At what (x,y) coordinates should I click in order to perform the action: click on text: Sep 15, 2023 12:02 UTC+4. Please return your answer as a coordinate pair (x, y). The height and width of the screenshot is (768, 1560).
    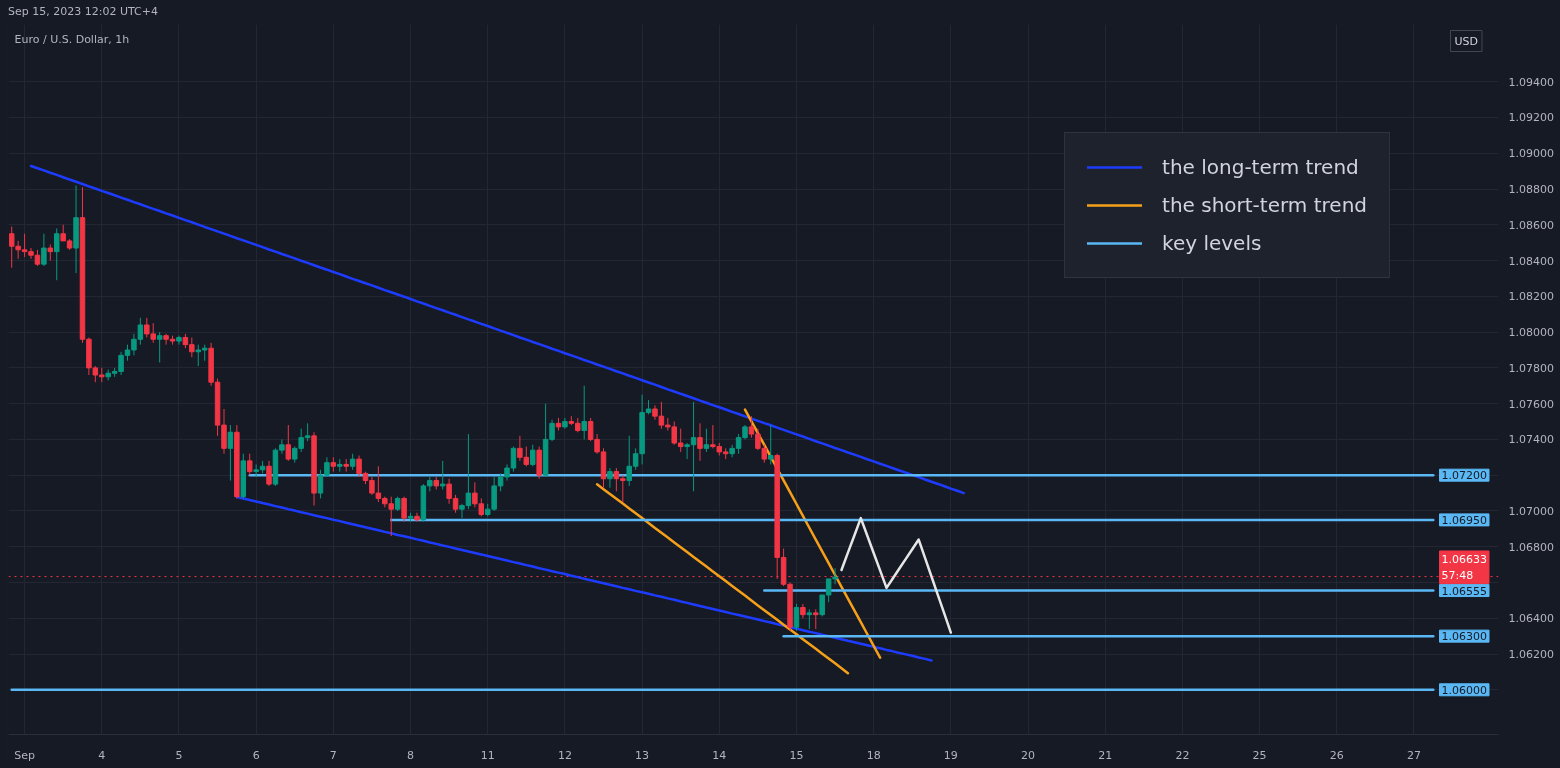
    Looking at the image, I should click on (83, 12).